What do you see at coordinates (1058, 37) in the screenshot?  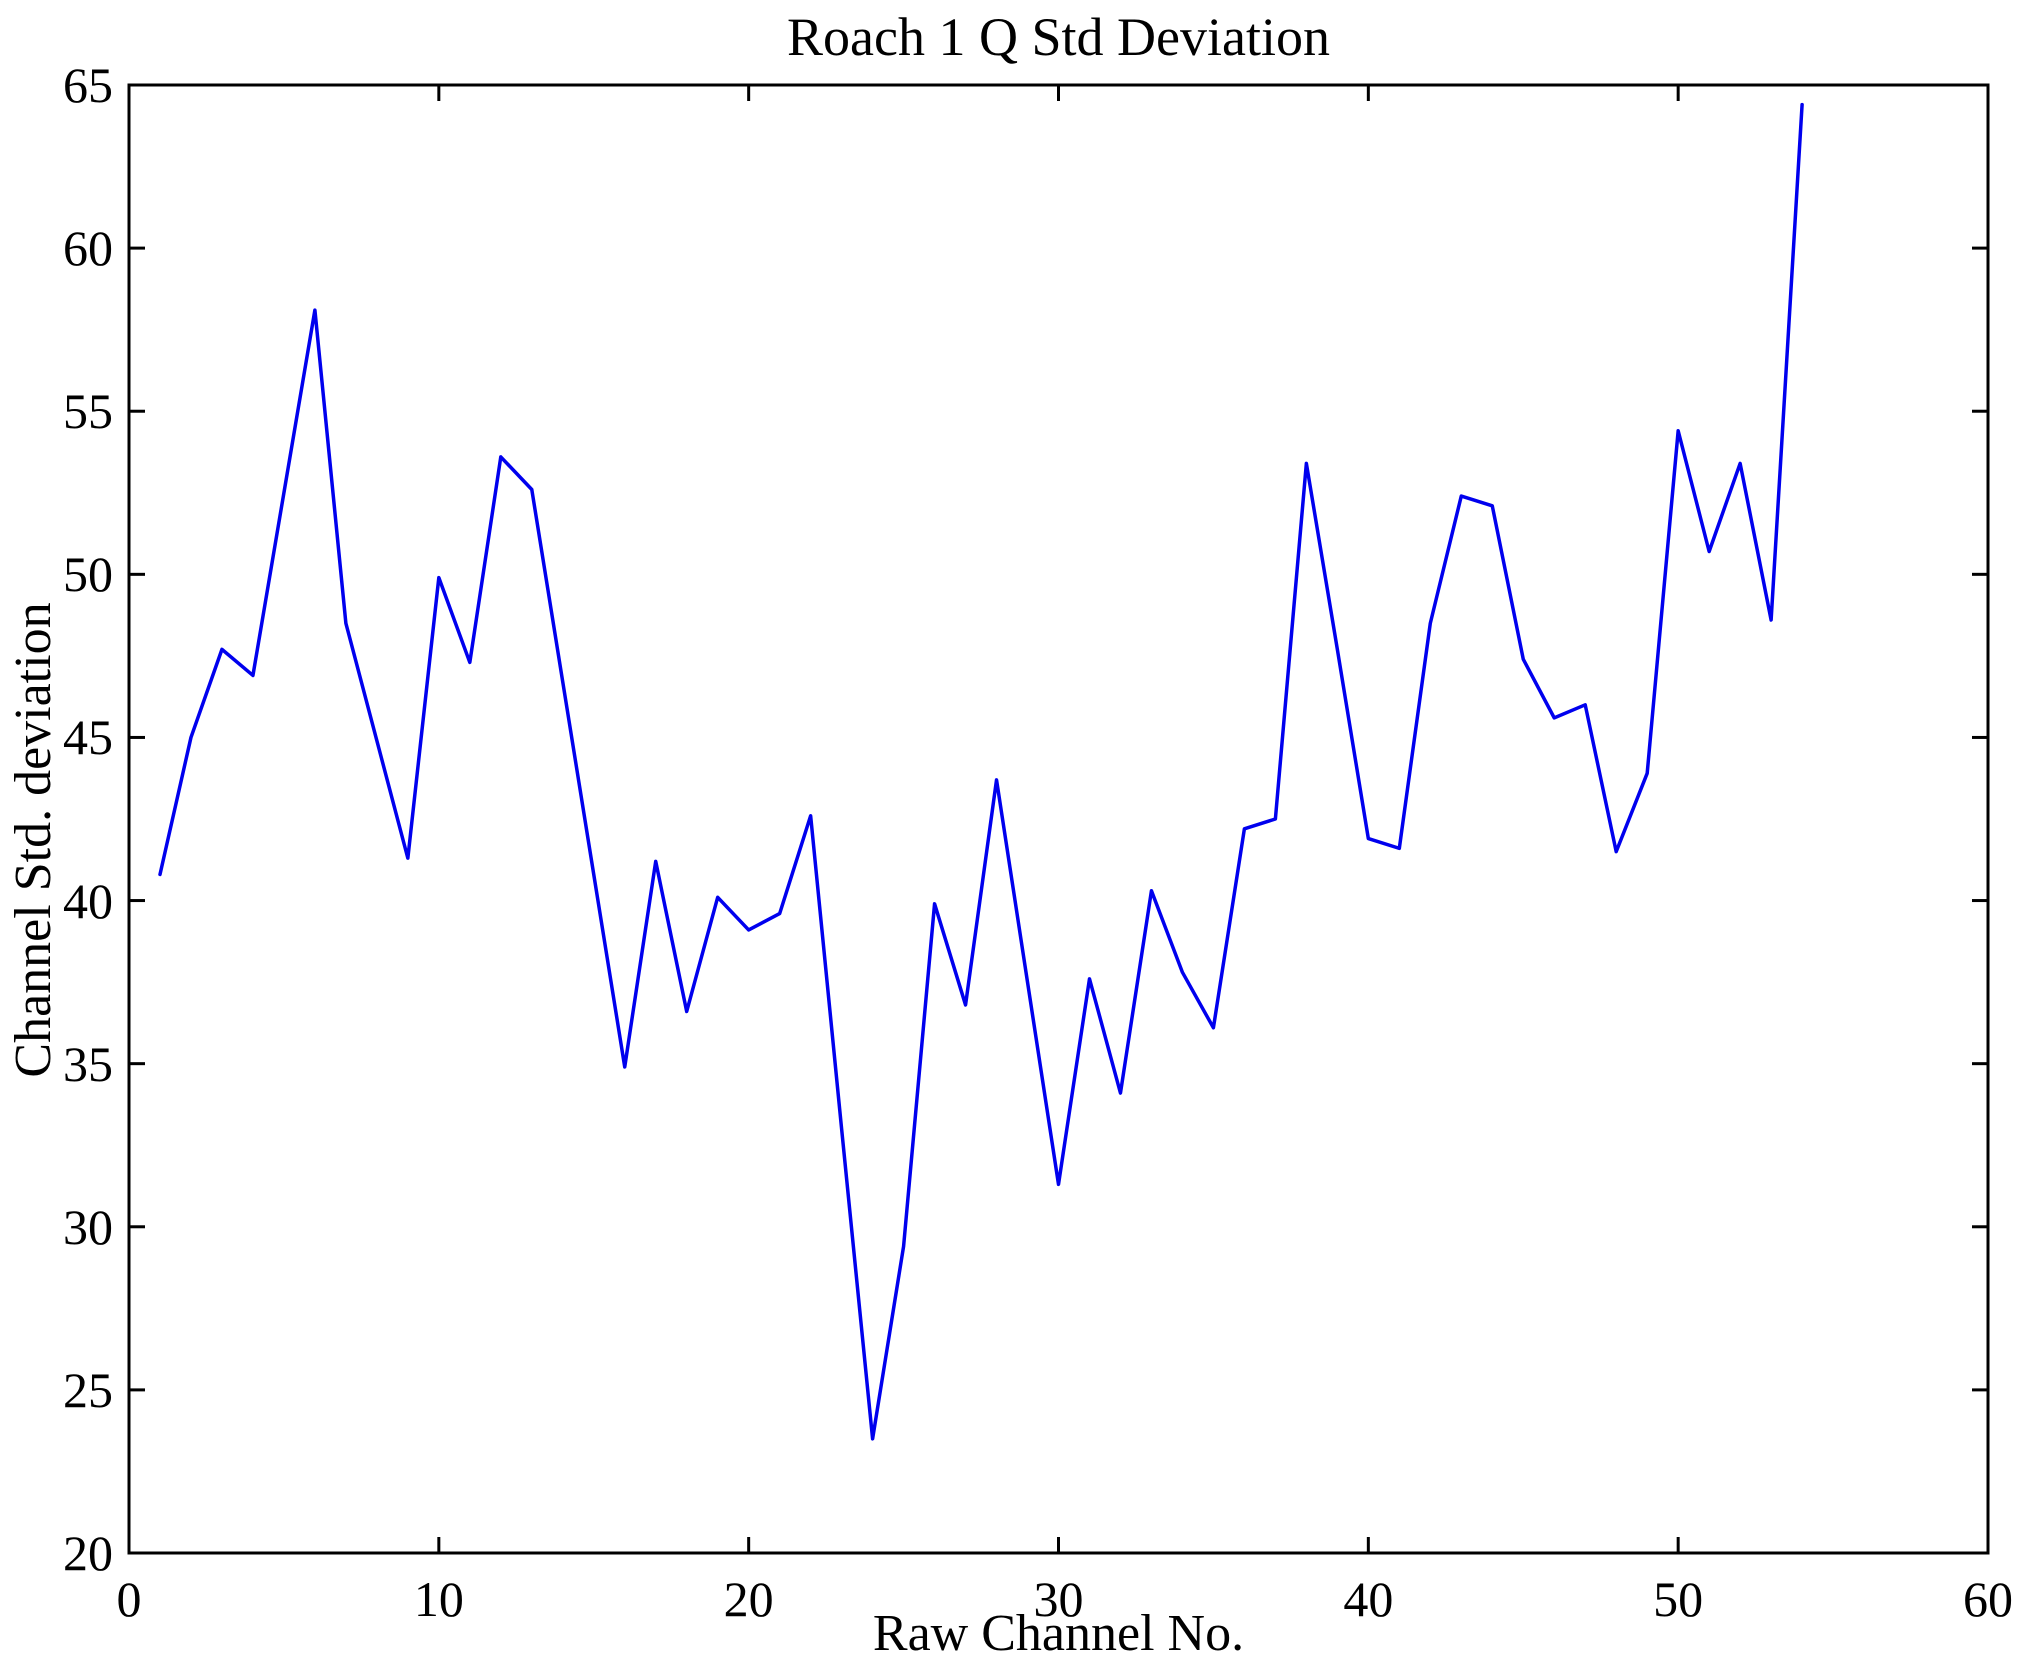 I see `chart-title: Roach 1 Q Std Deviation` at bounding box center [1058, 37].